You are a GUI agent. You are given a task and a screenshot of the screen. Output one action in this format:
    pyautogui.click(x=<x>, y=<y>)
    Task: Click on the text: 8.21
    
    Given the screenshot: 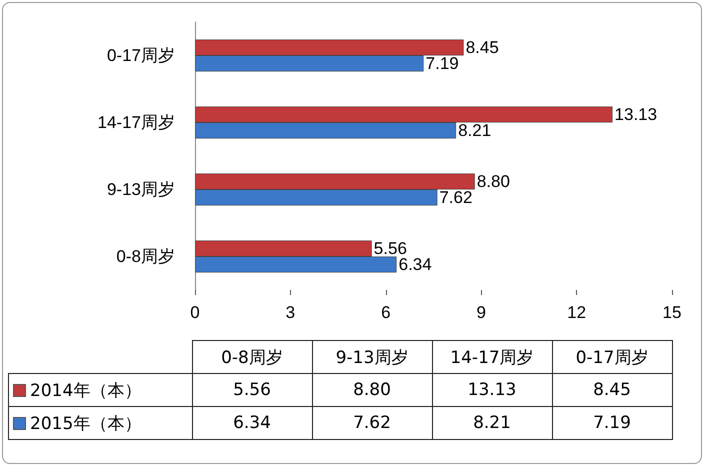 What is the action you would take?
    pyautogui.click(x=492, y=423)
    